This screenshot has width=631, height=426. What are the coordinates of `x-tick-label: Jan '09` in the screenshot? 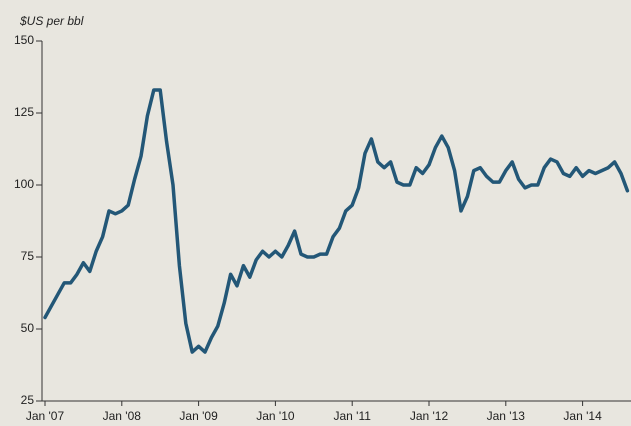 It's located at (198, 416).